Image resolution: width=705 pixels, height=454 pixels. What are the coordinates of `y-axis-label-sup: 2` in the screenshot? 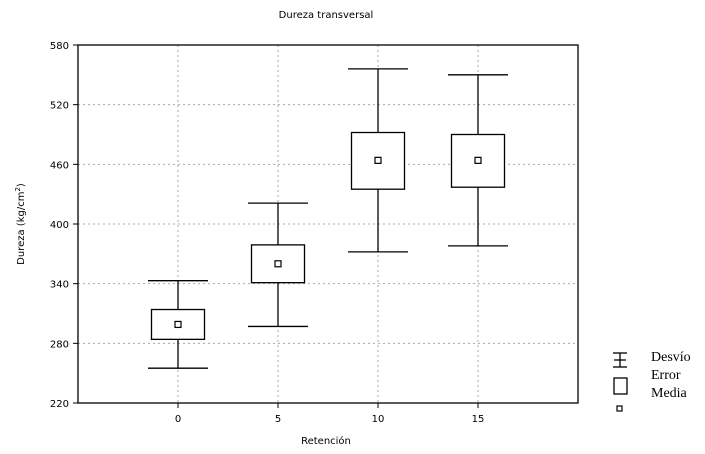 It's located at (18, 189).